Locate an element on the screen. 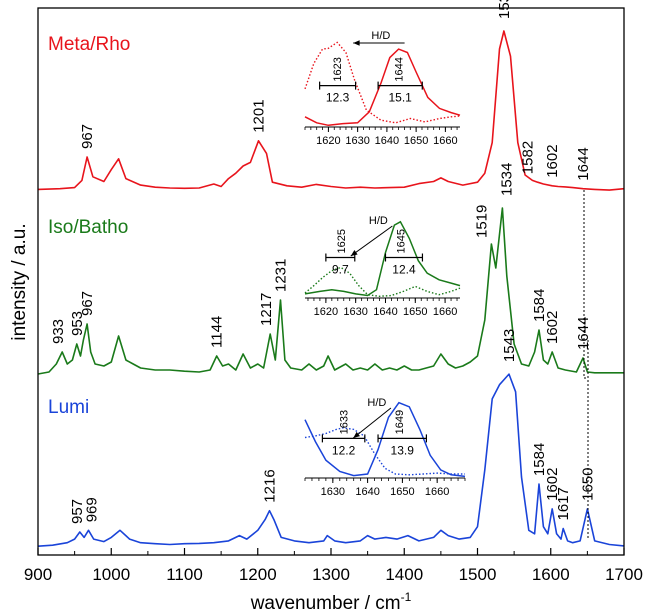 This screenshot has height=616, width=645. peak-label-969: 969 is located at coordinates (92, 509).